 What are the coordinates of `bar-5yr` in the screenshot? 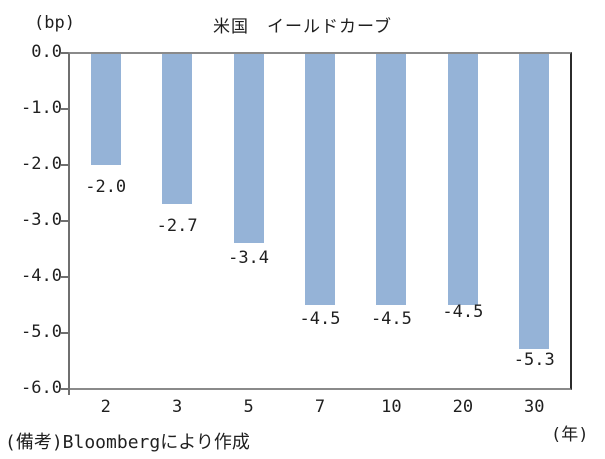 It's located at (248, 149).